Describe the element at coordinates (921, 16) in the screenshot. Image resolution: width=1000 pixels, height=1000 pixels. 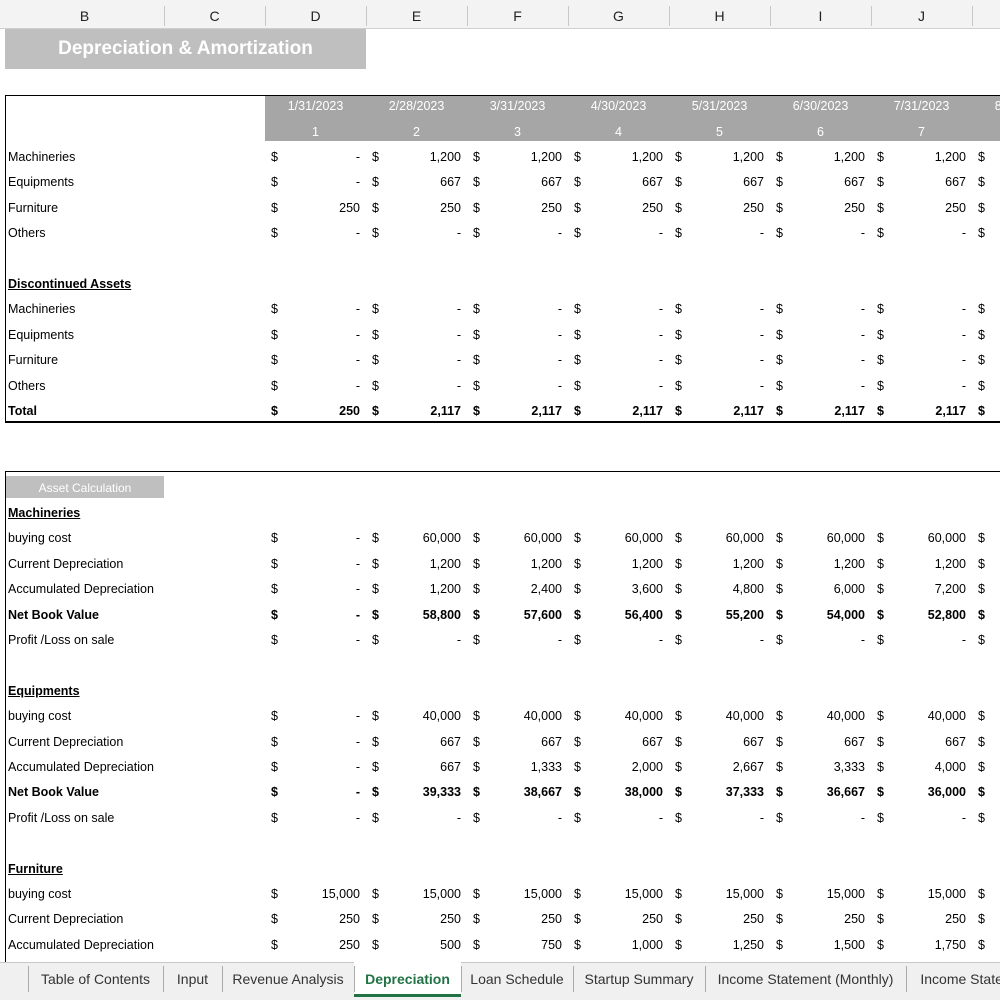
I see `column-letter: J` at that location.